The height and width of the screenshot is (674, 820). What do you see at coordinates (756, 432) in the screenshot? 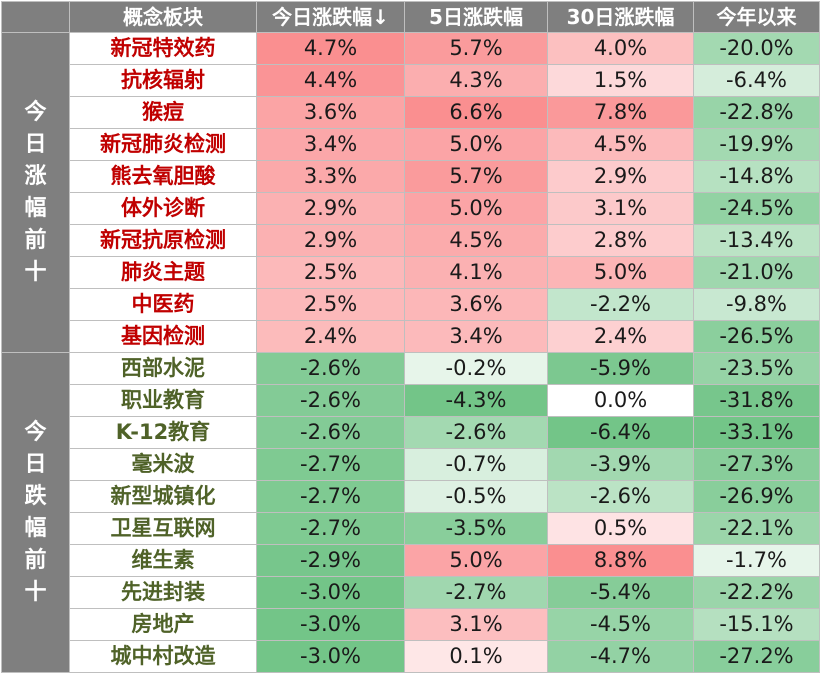
I see `cell-ytd-change: -33.1%` at bounding box center [756, 432].